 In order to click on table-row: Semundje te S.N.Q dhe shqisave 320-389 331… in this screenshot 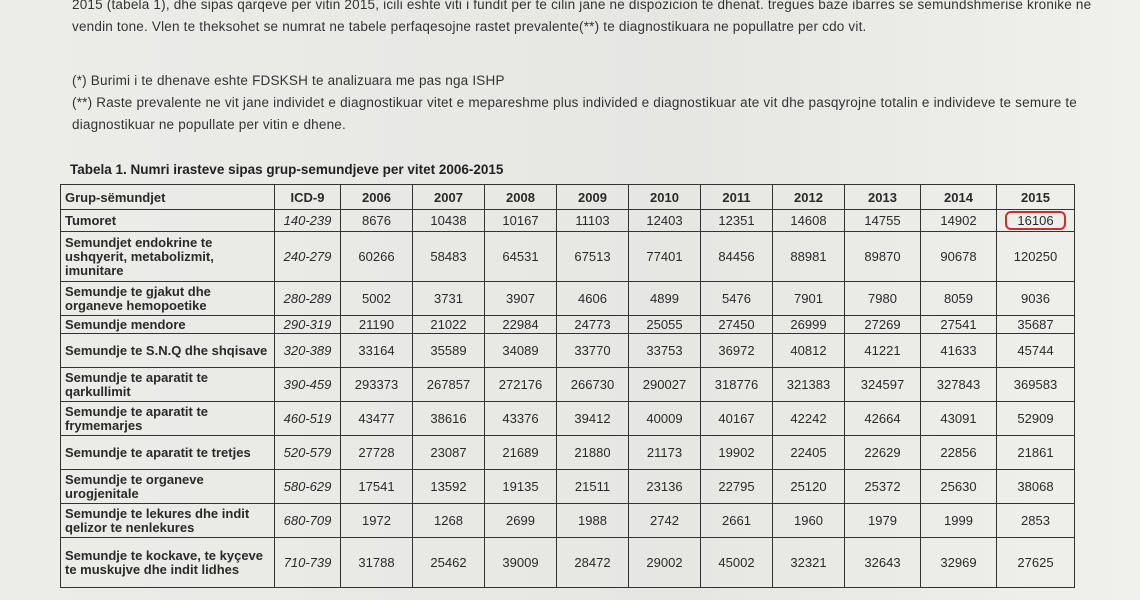, I will do `click(567, 350)`.